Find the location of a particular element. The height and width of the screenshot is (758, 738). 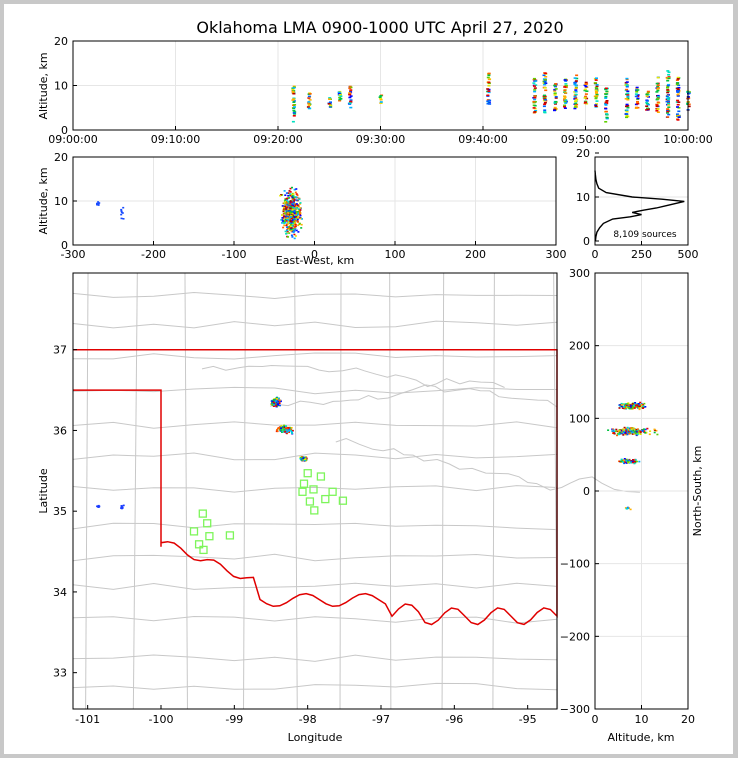

plan-view-ylabel: Latitude is located at coordinates (43, 491).